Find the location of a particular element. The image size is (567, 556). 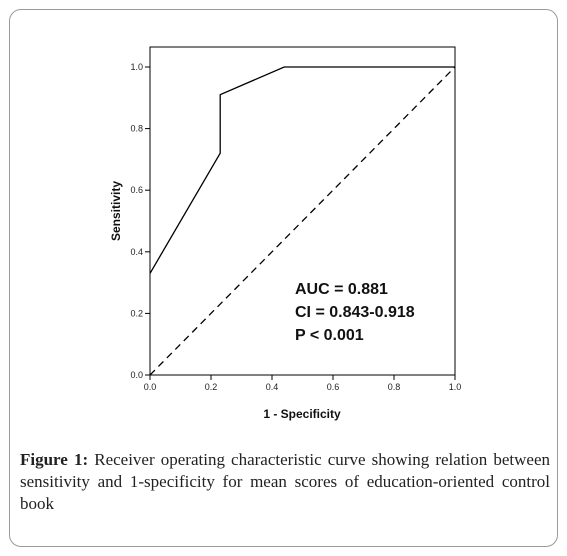

y-tick-label: 0.0 is located at coordinates (136, 375).